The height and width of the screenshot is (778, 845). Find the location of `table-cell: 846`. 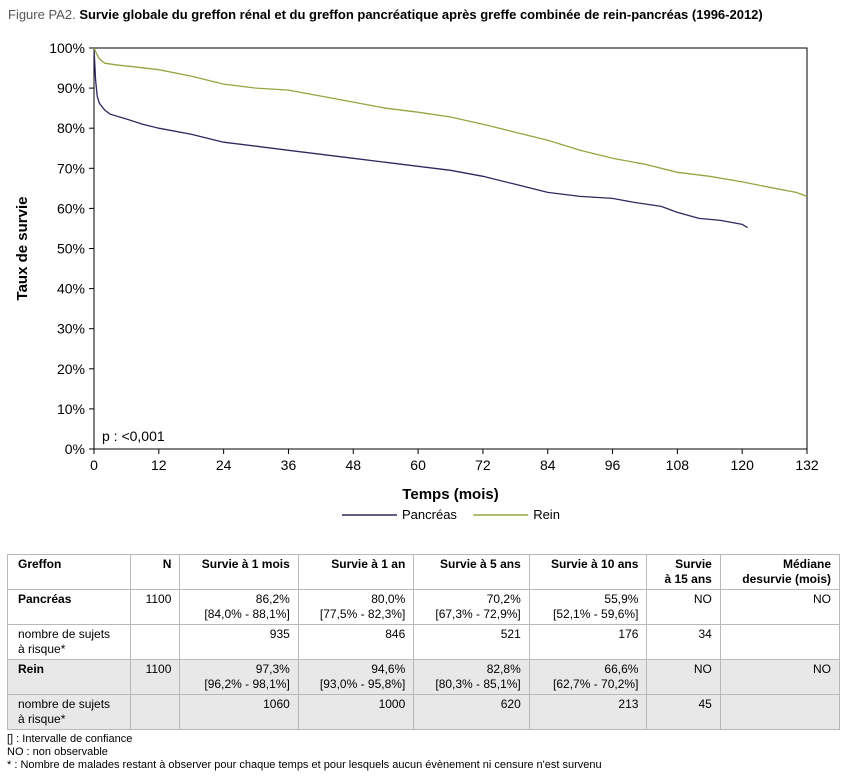

table-cell: 846 is located at coordinates (356, 642).